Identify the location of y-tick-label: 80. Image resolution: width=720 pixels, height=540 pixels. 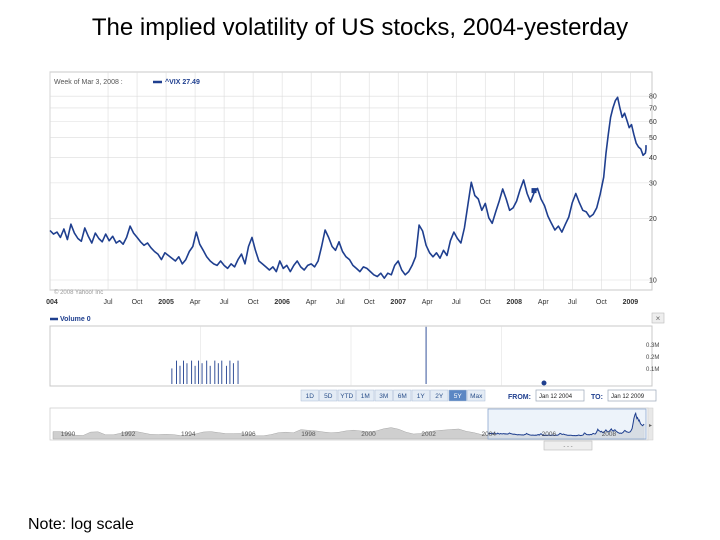
(653, 97).